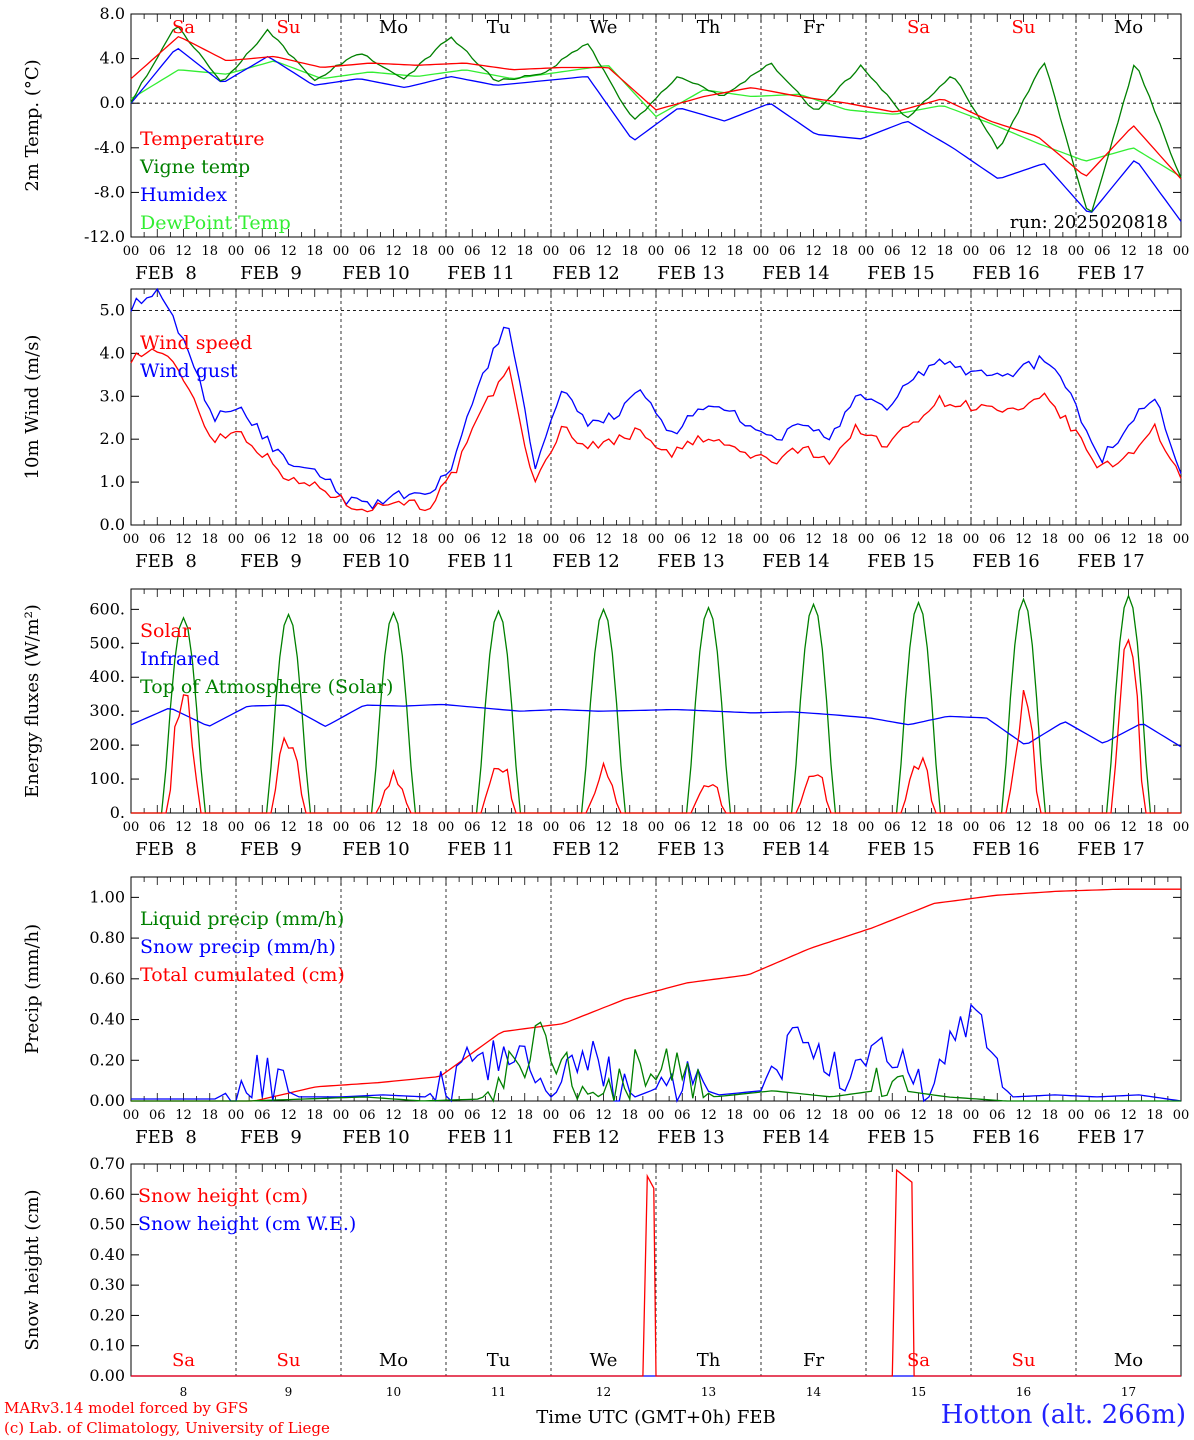 This screenshot has width=1194, height=1440. Describe the element at coordinates (289, 1360) in the screenshot. I see `weekday-label: Su` at that location.